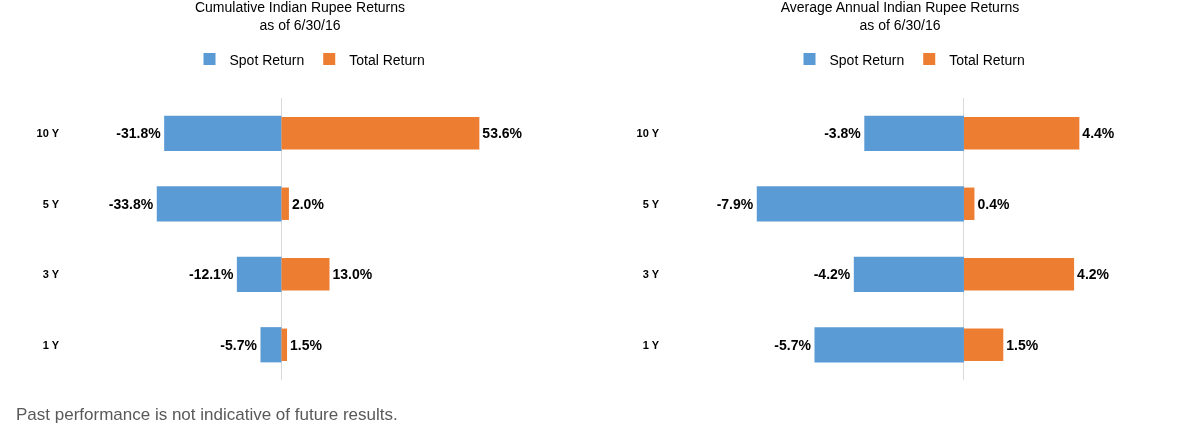  What do you see at coordinates (502, 133) in the screenshot?
I see `data-label: 53.6%` at bounding box center [502, 133].